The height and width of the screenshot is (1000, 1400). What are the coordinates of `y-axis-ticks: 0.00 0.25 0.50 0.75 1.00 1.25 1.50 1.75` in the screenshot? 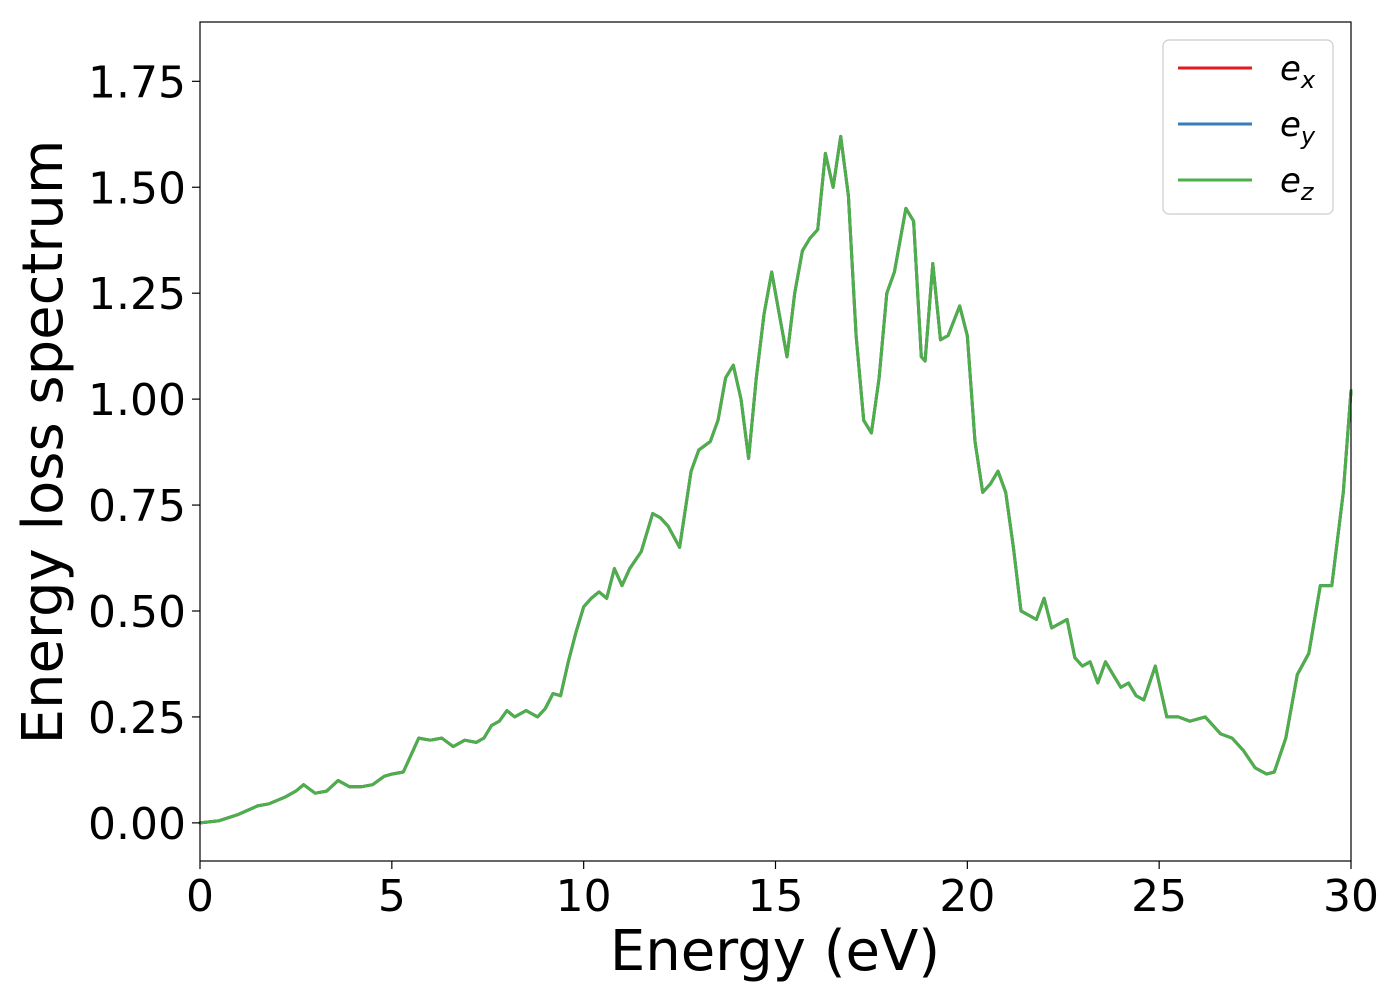 It's located at (144, 453).